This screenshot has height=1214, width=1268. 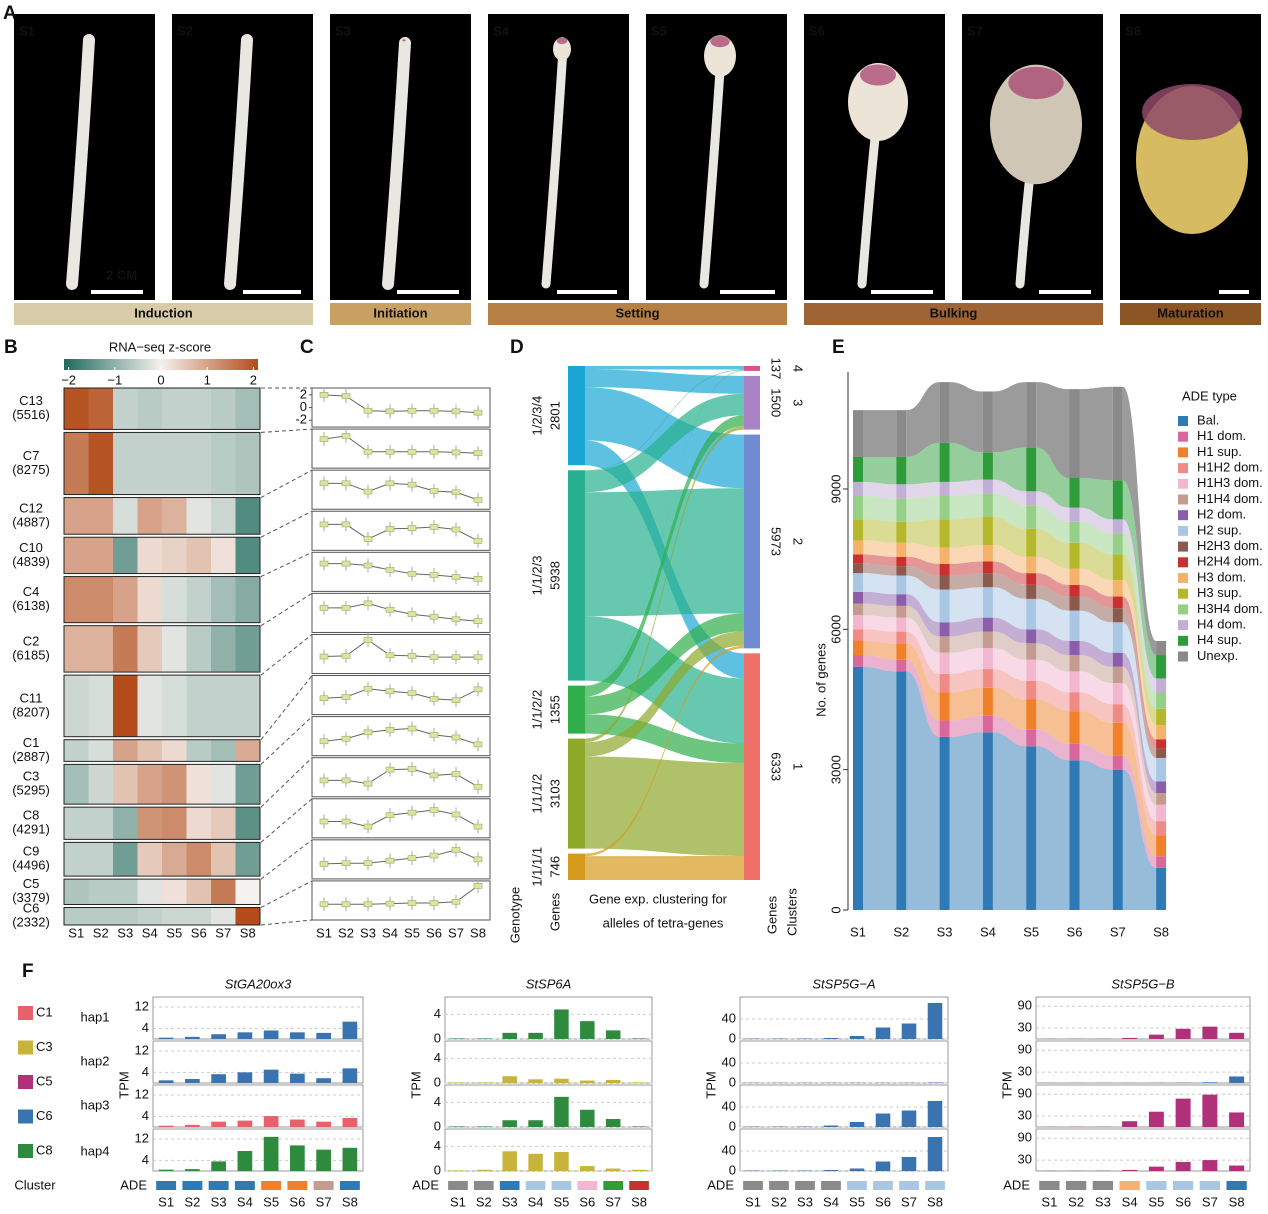 What do you see at coordinates (31, 851) in the screenshot?
I see `cluster-name: C9` at bounding box center [31, 851].